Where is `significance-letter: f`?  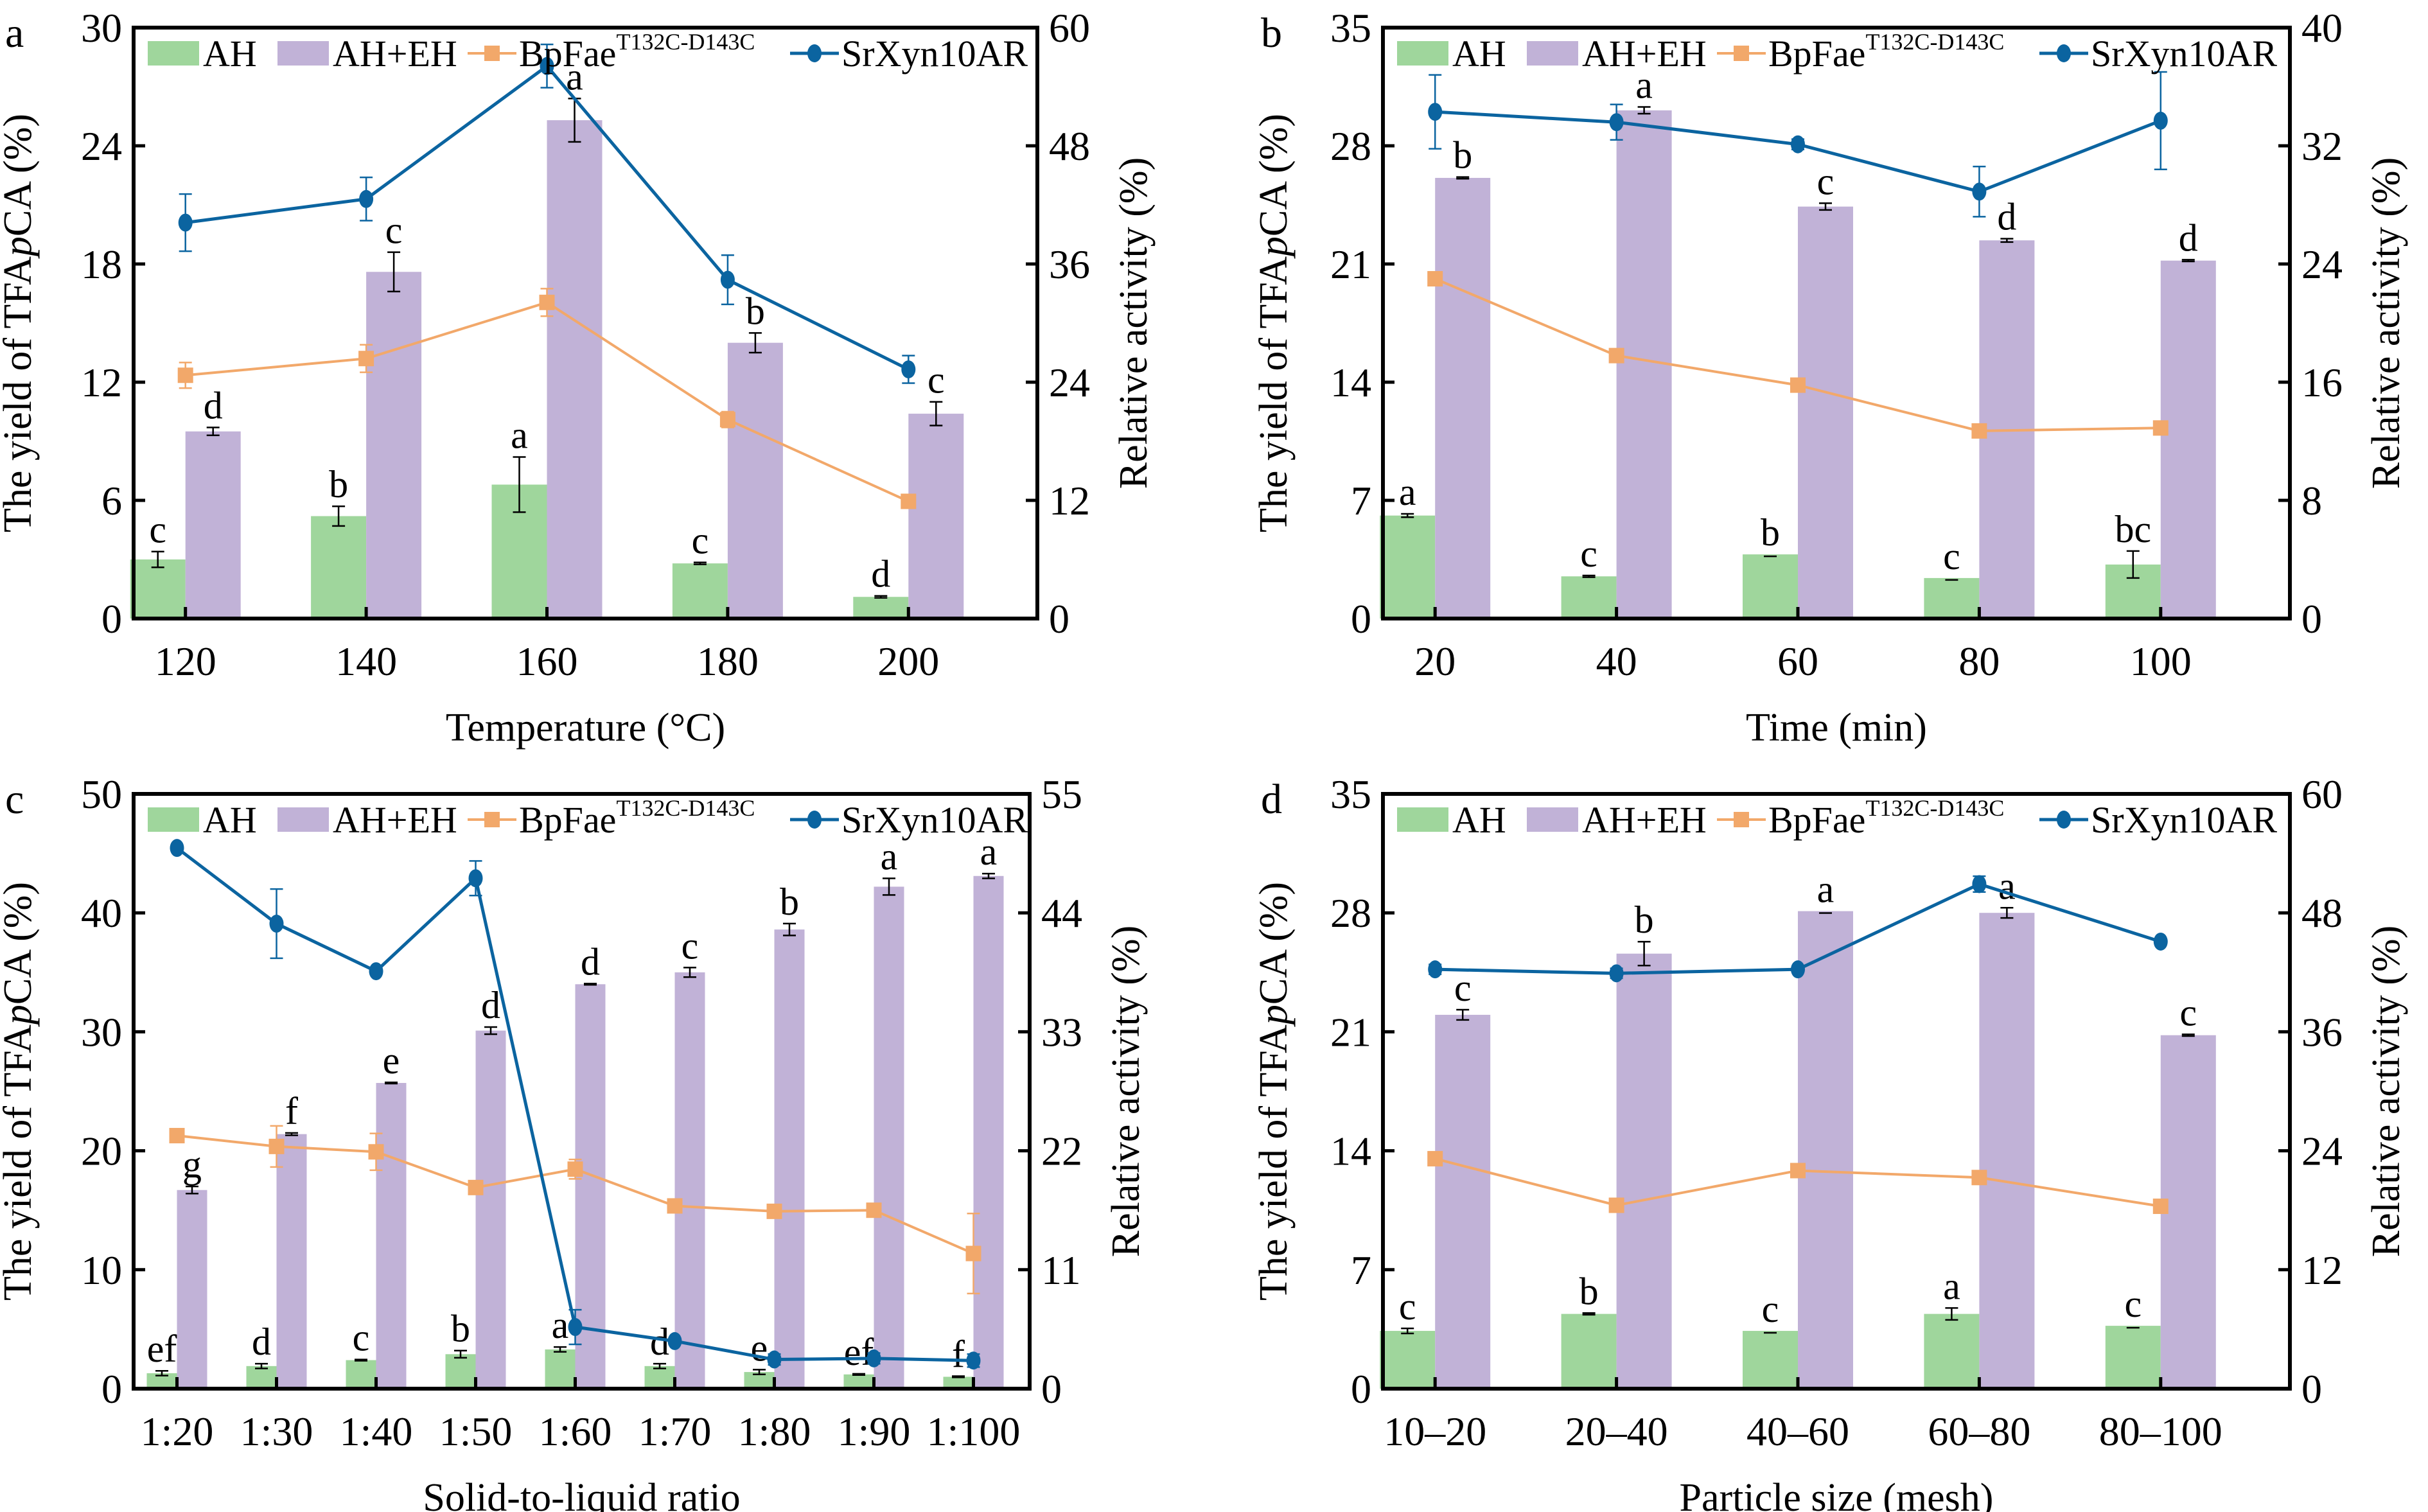
significance-letter: f is located at coordinates (958, 1355).